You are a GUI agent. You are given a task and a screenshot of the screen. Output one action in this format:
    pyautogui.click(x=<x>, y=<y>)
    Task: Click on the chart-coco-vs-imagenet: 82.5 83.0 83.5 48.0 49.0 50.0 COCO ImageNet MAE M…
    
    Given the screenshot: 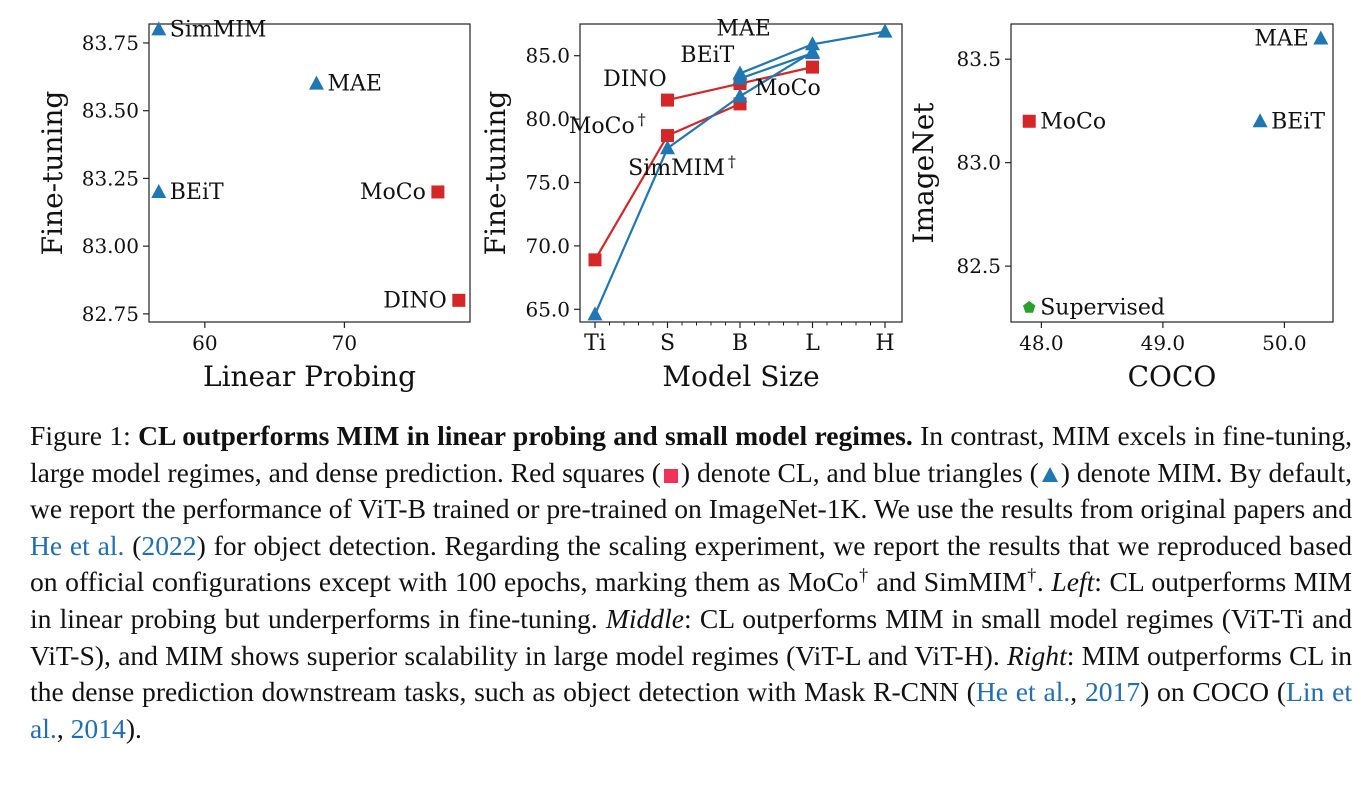 What is the action you would take?
    pyautogui.click(x=1120, y=208)
    